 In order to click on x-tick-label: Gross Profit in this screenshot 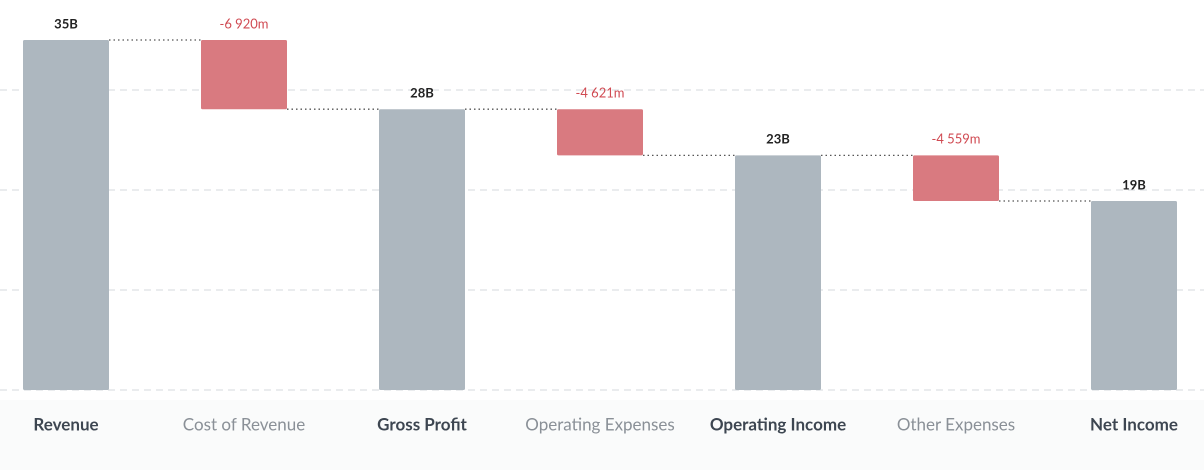, I will do `click(422, 423)`.